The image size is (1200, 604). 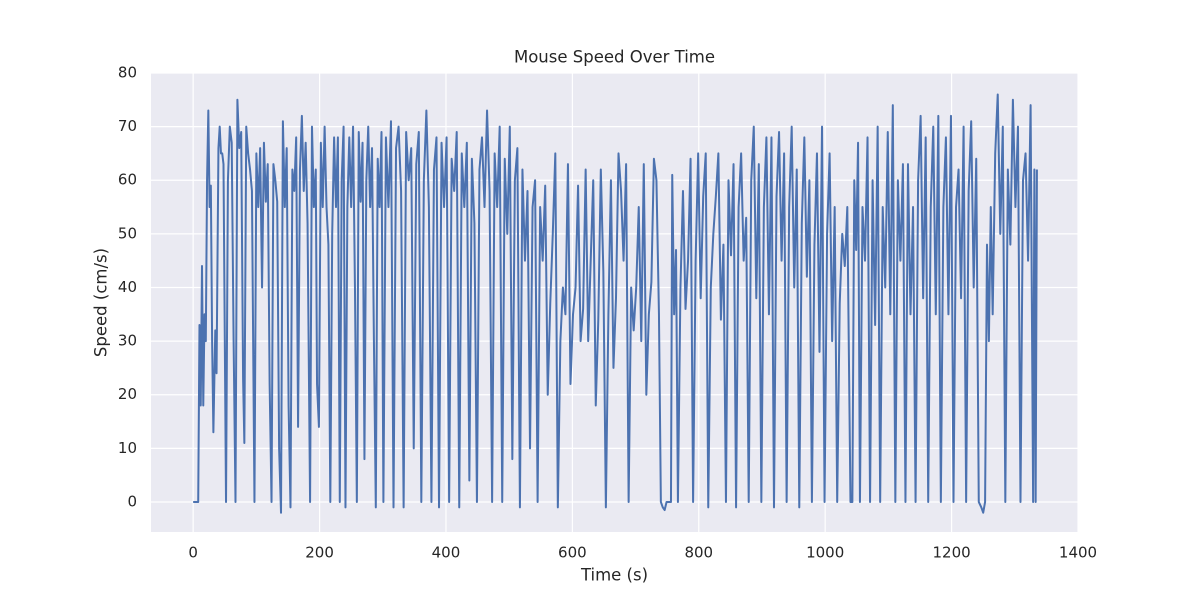 I want to click on y-tick-label: 20, so click(x=127, y=394).